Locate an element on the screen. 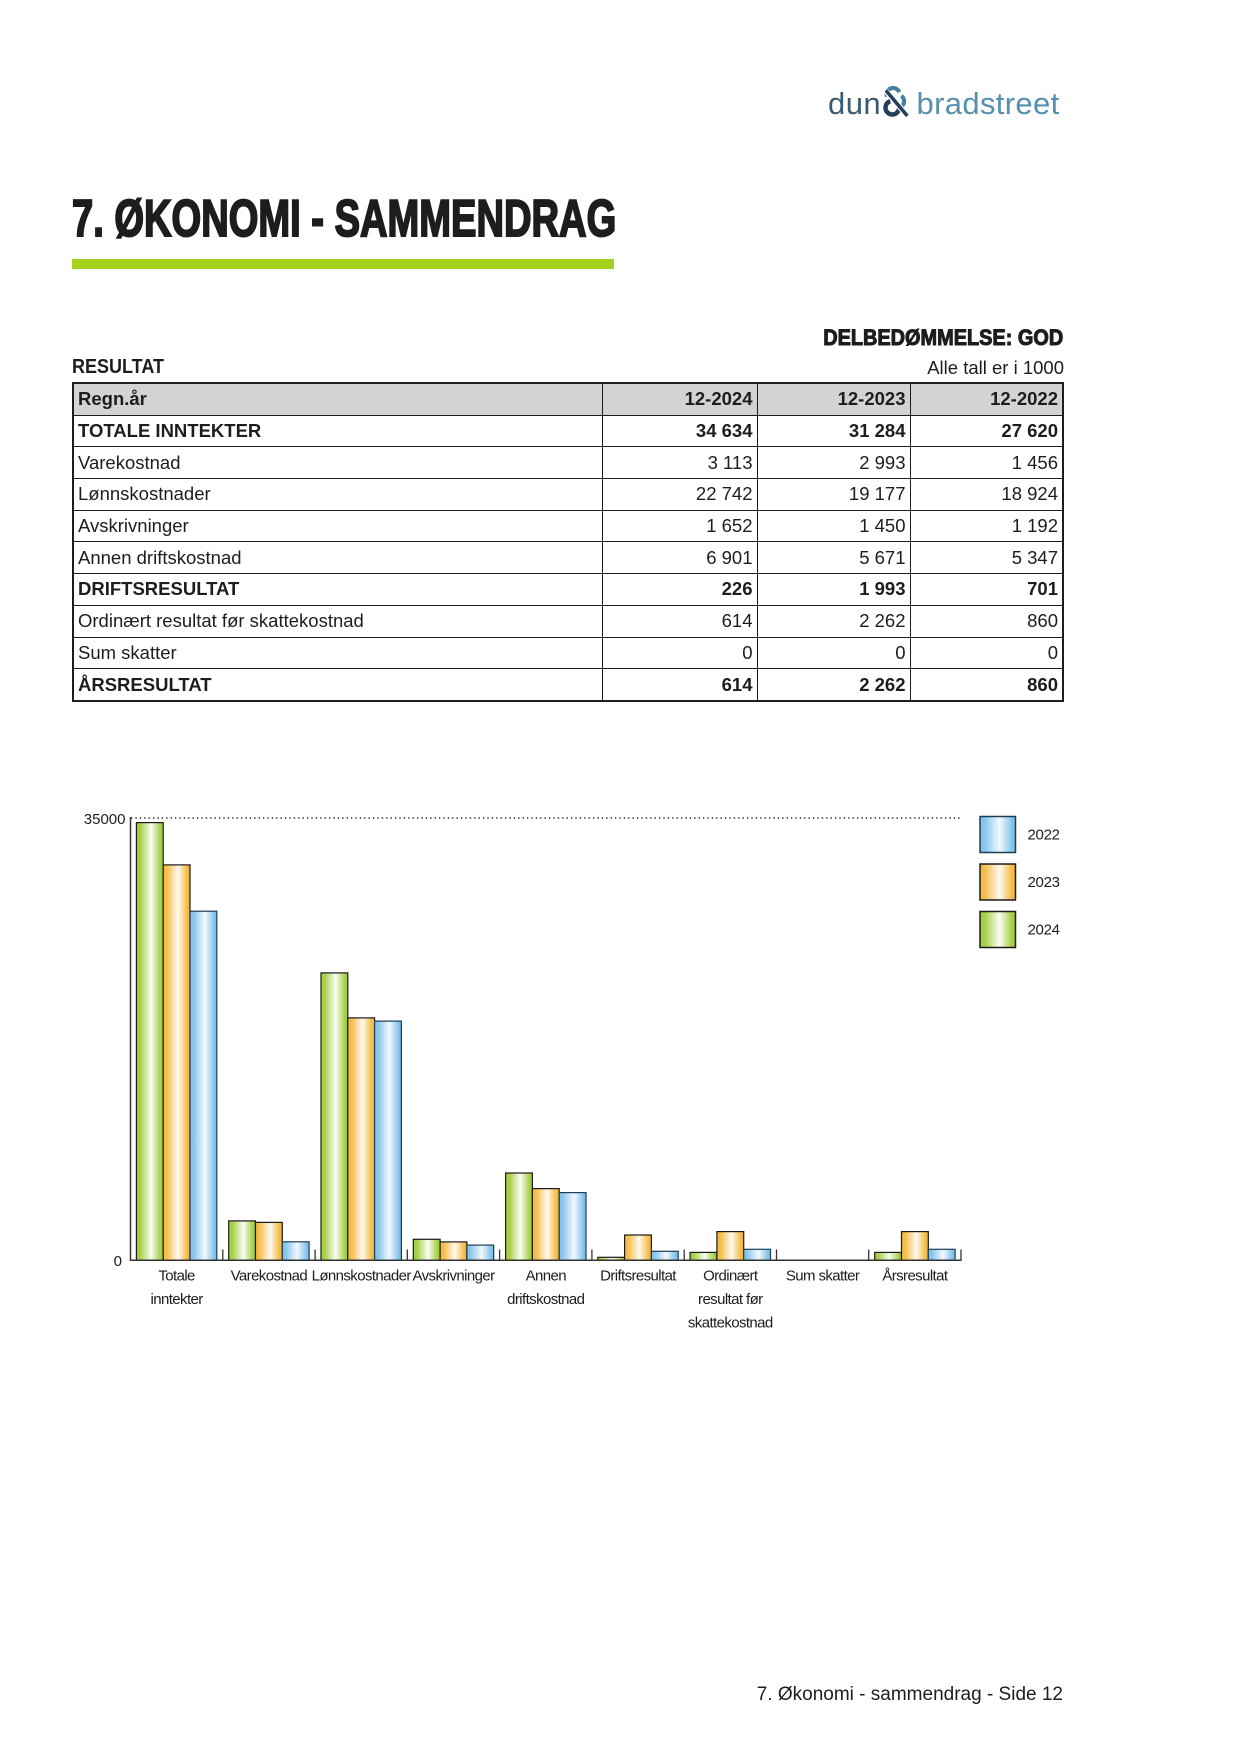 The width and height of the screenshot is (1241, 1754). svg-text: 2023 is located at coordinates (1044, 882).